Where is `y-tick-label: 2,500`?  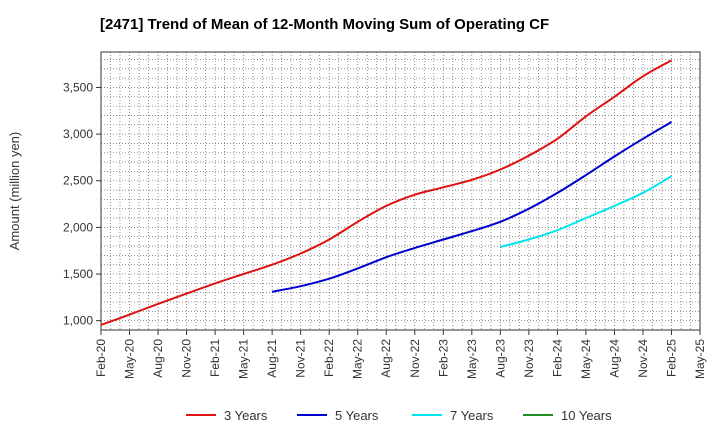
y-tick-label: 2,500 is located at coordinates (78, 181).